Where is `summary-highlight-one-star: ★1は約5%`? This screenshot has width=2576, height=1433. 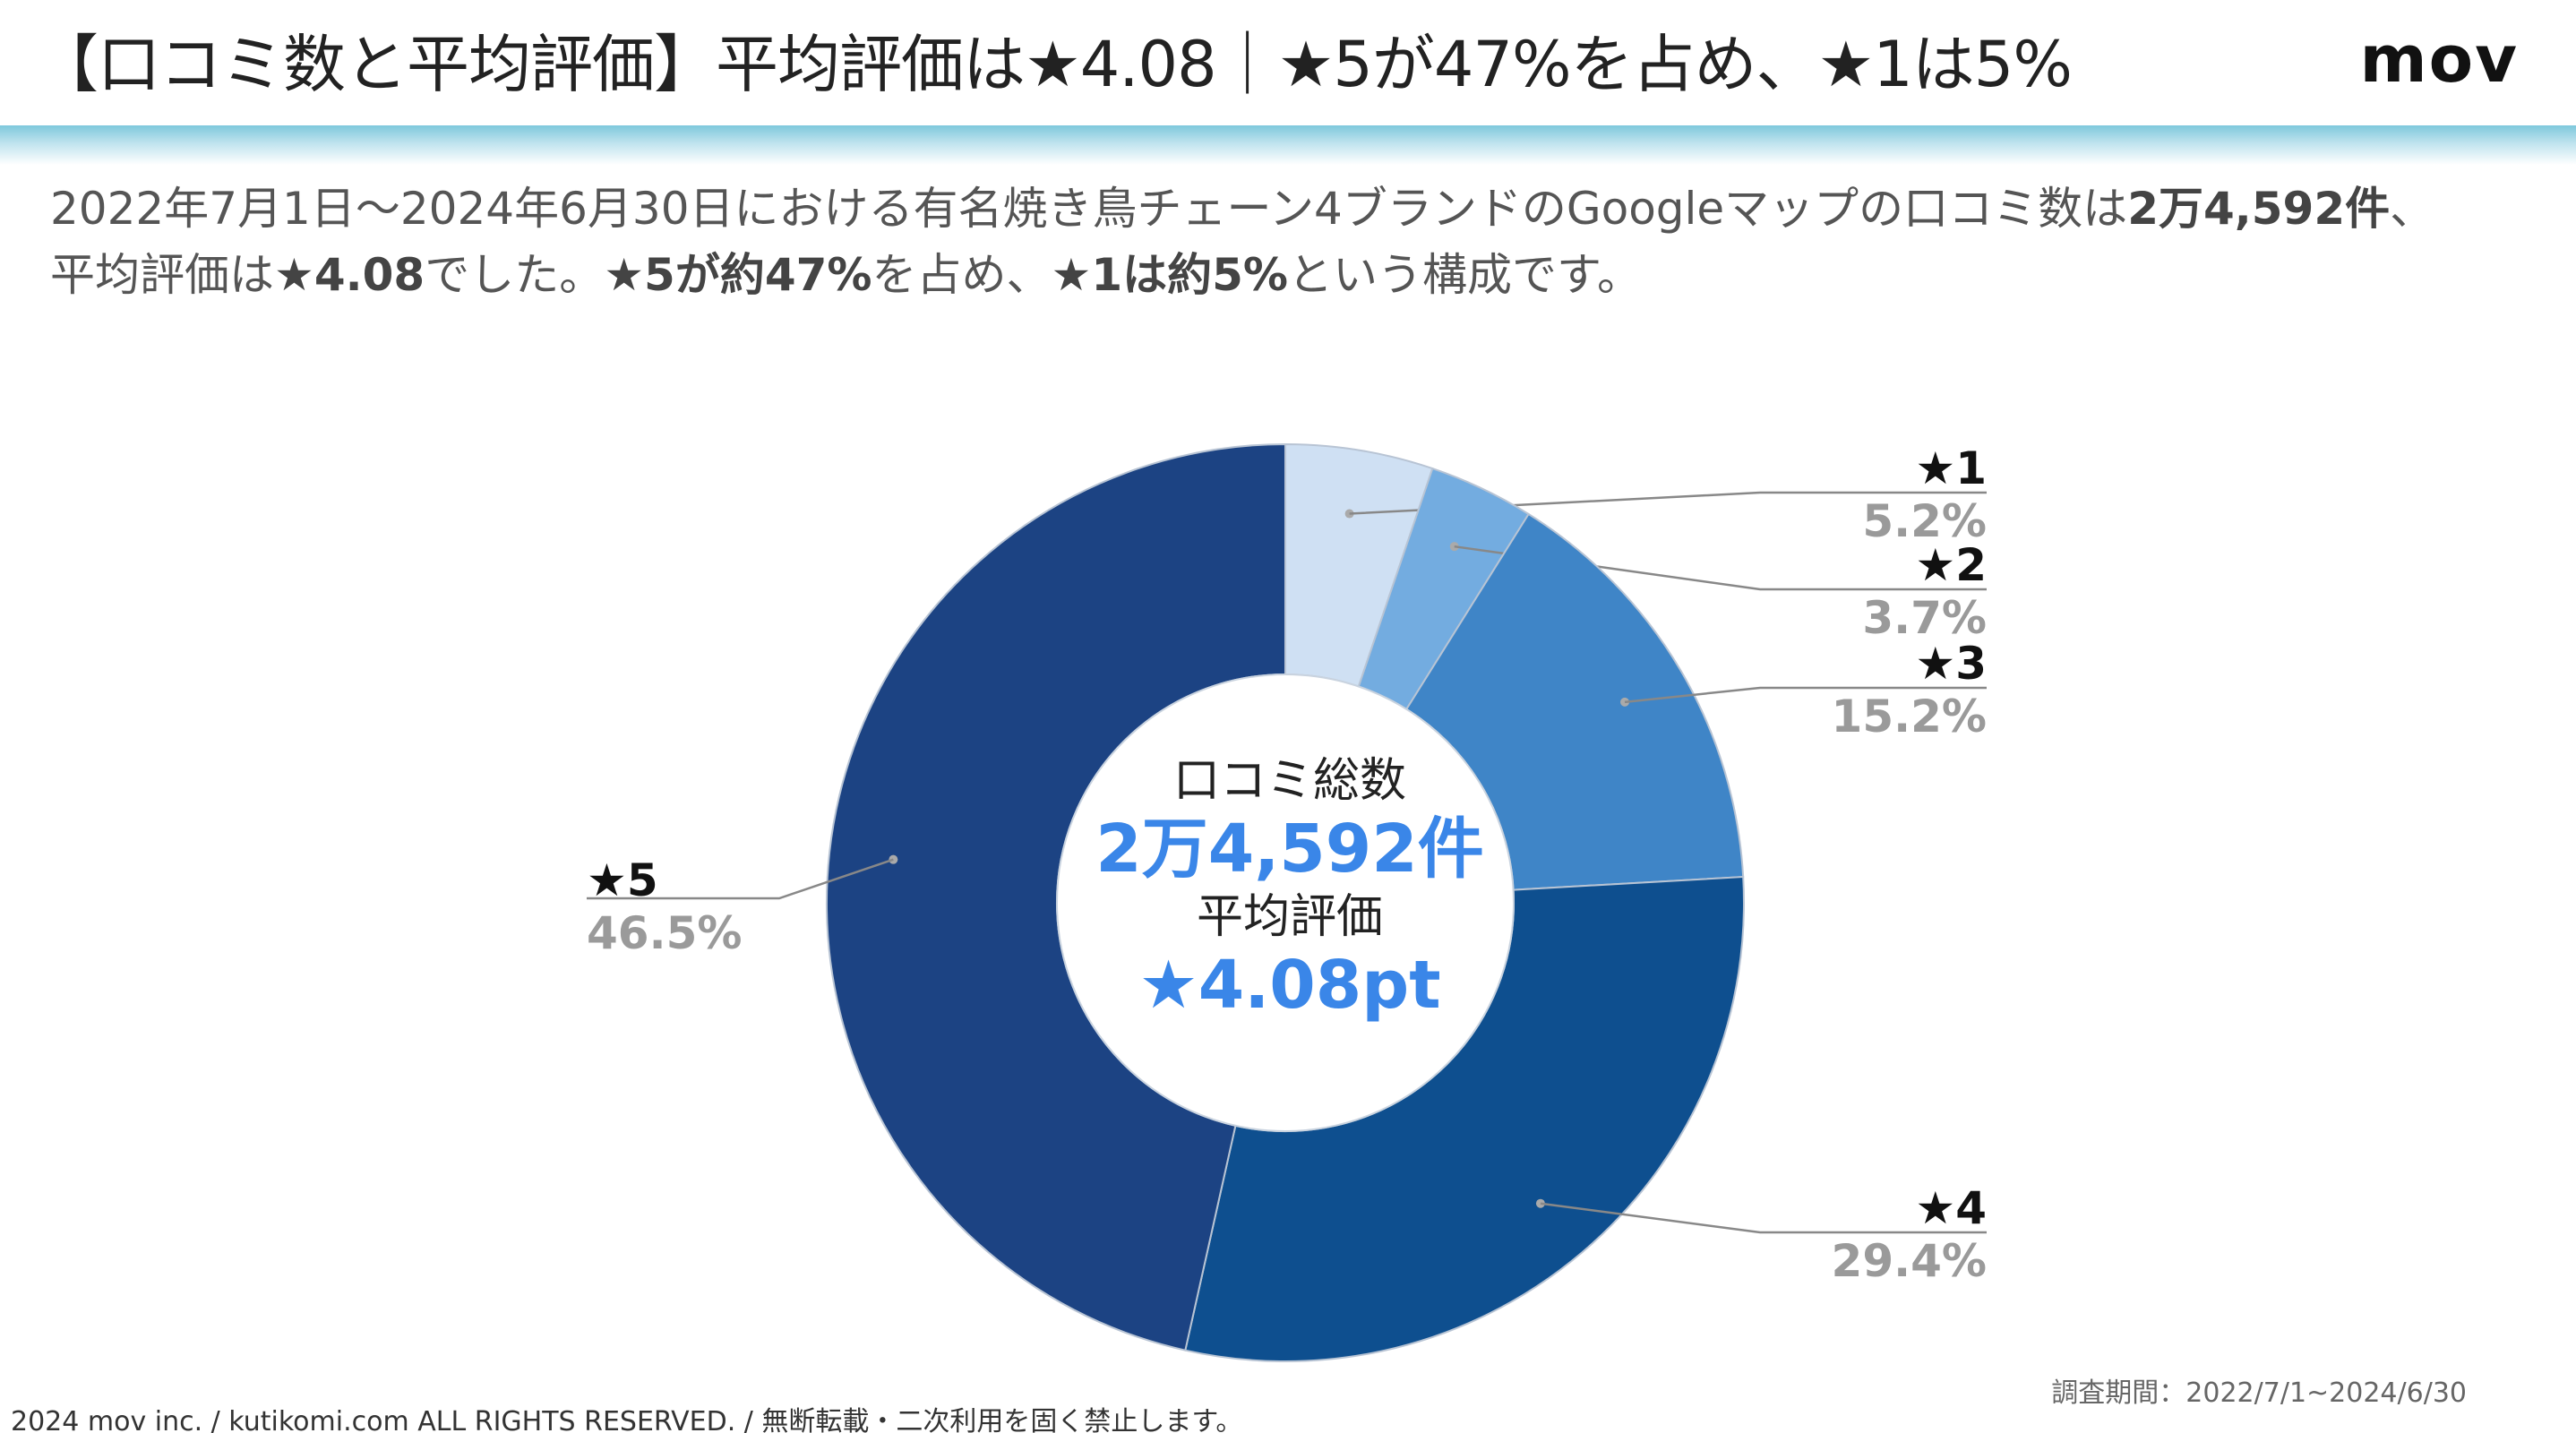 summary-highlight-one-star: ★1は約5% is located at coordinates (1170, 275).